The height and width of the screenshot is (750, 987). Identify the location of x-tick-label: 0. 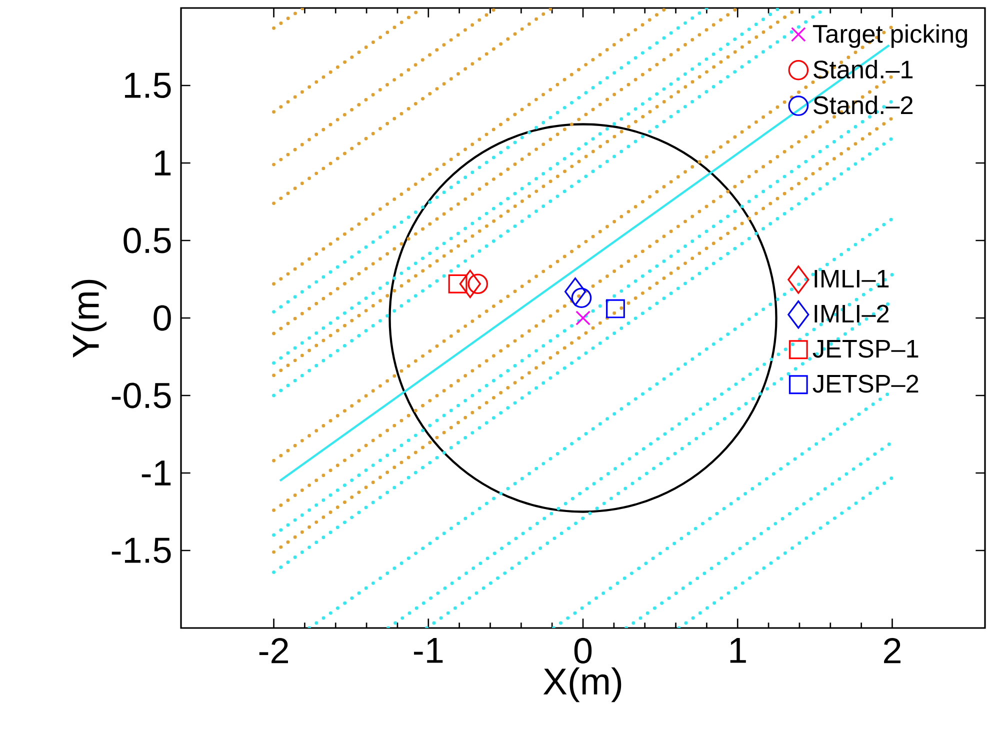
(583, 651).